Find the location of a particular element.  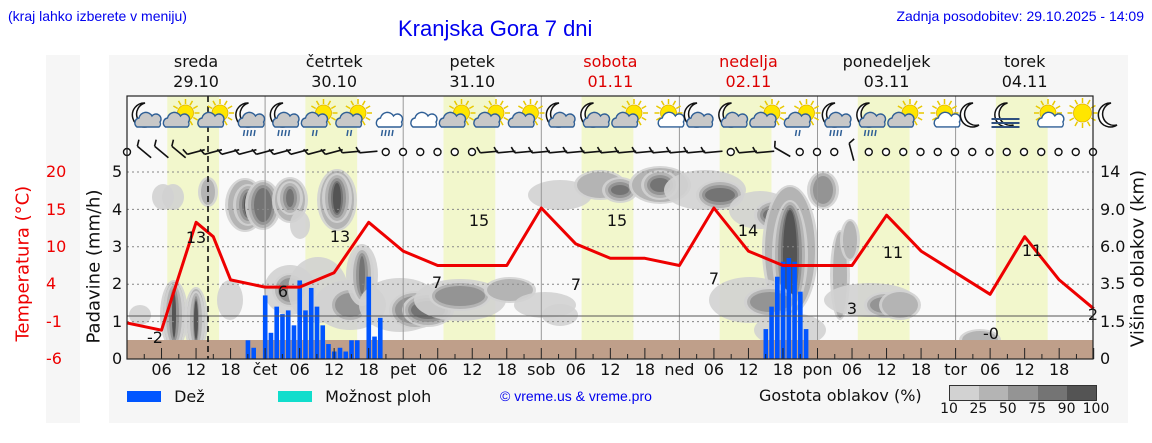

day-date: 29.10 is located at coordinates (196, 81).